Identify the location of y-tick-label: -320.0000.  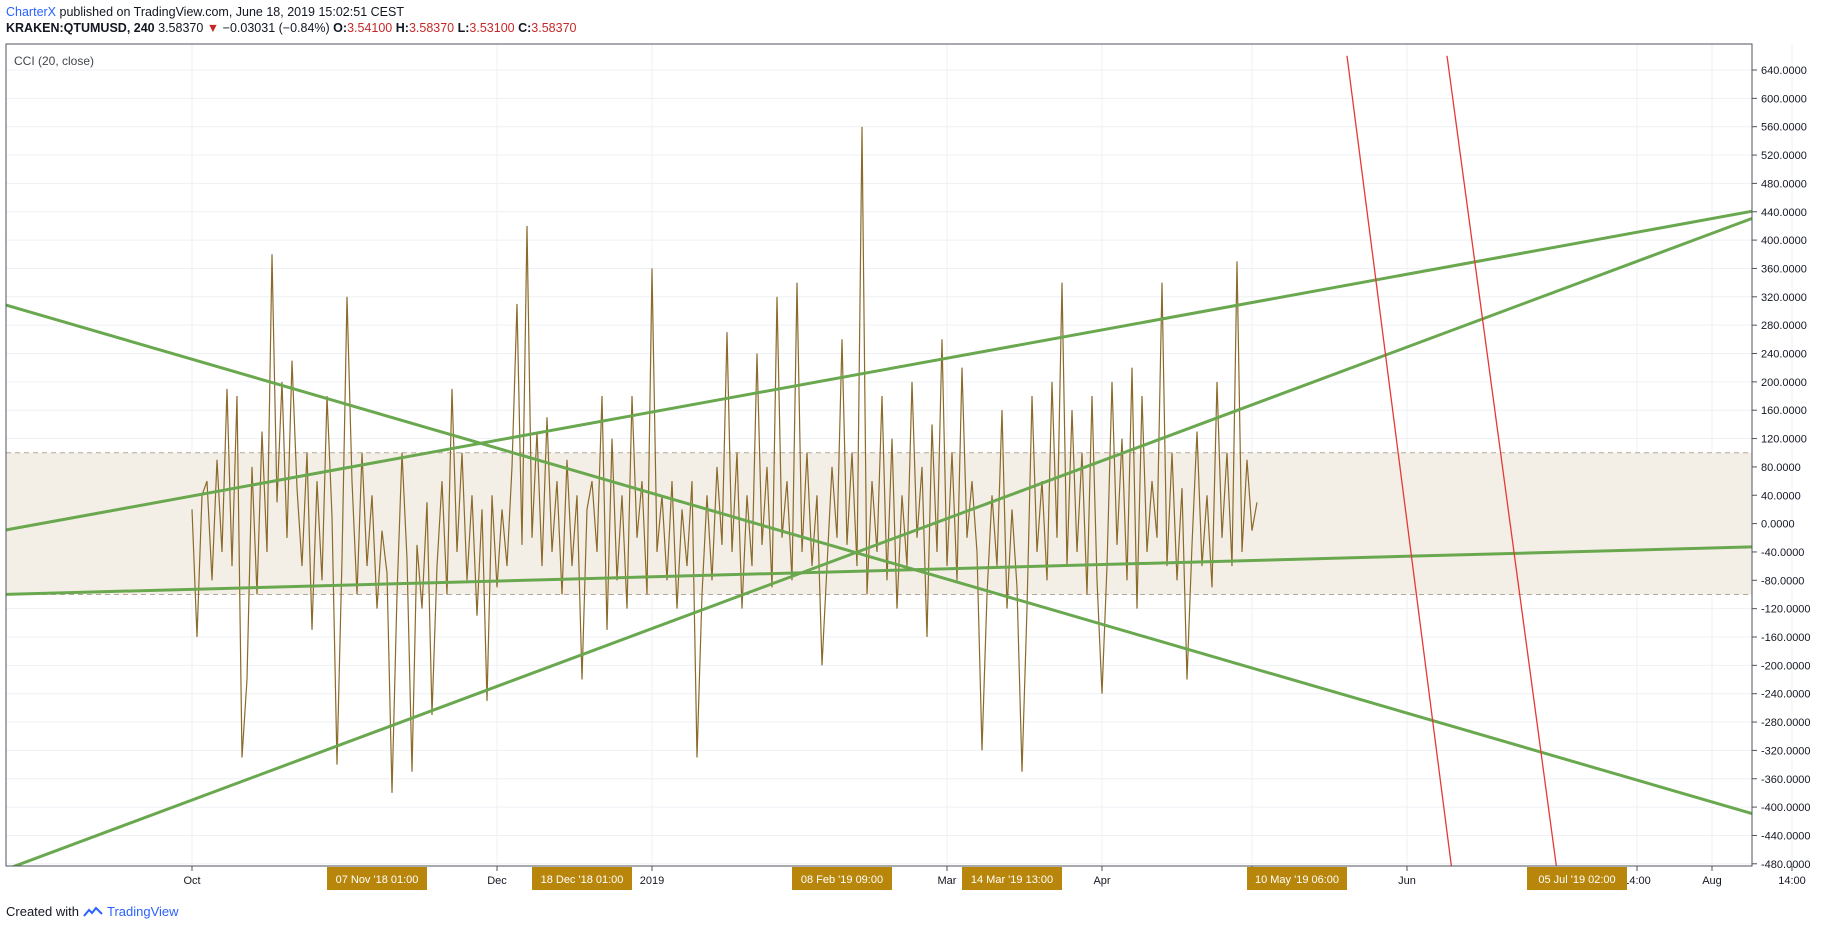
(1786, 751).